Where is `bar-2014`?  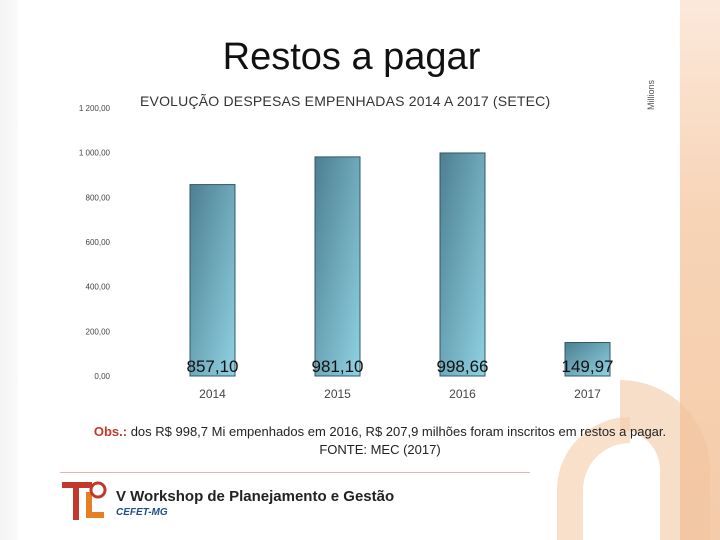
bar-2014 is located at coordinates (212, 280).